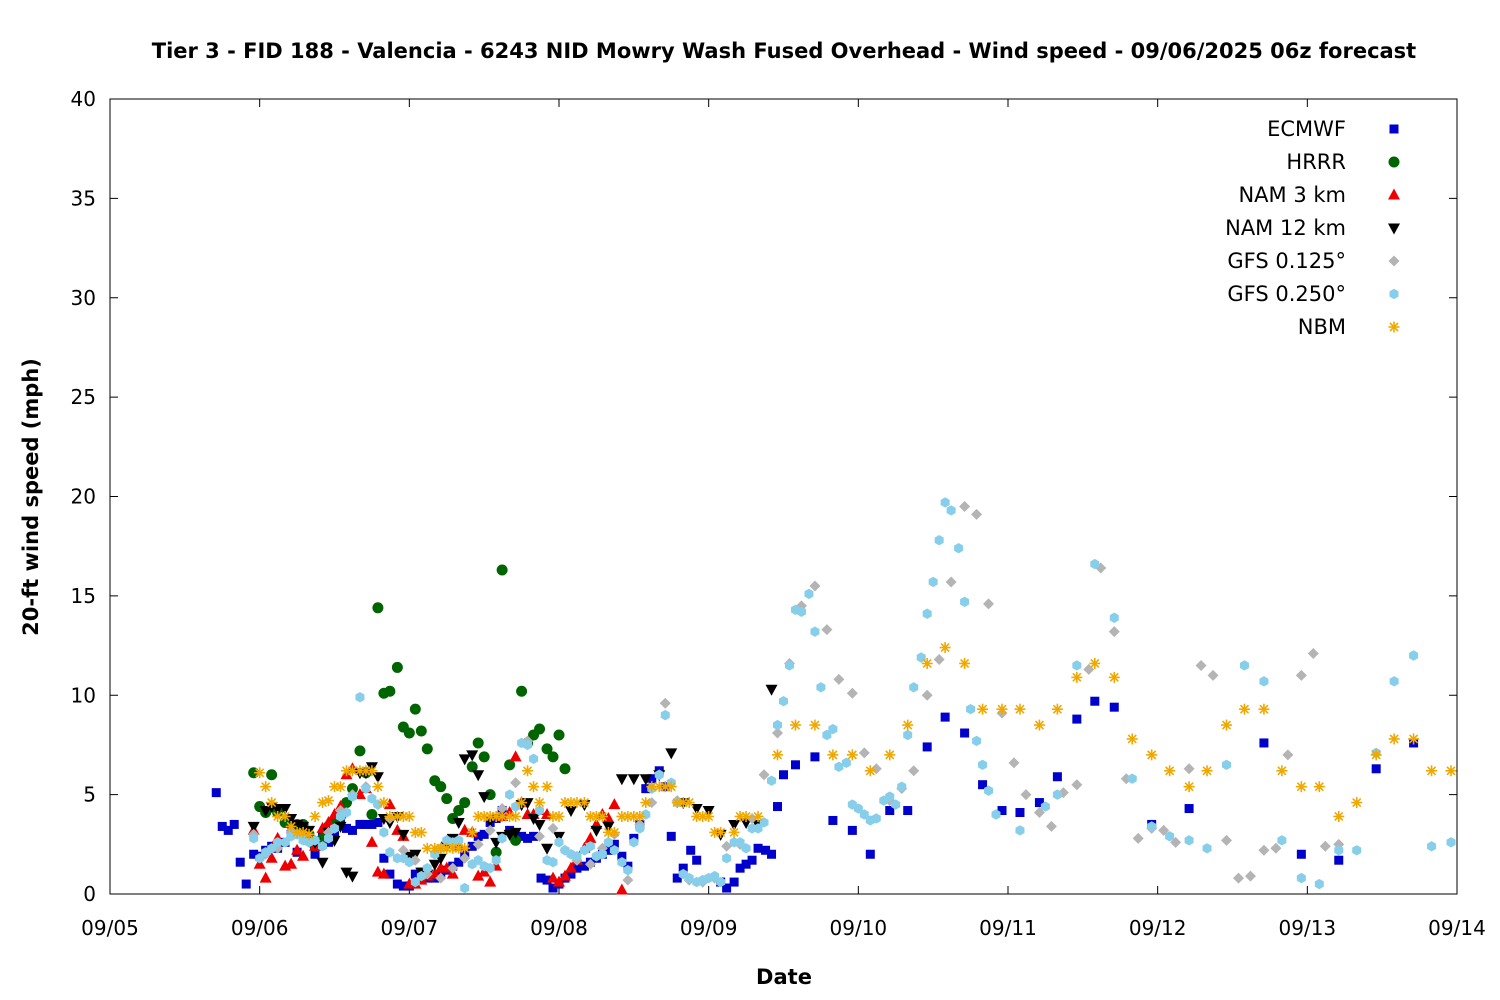  Describe the element at coordinates (1394, 129) in the screenshot. I see `legend-marker-ecmwf` at that location.